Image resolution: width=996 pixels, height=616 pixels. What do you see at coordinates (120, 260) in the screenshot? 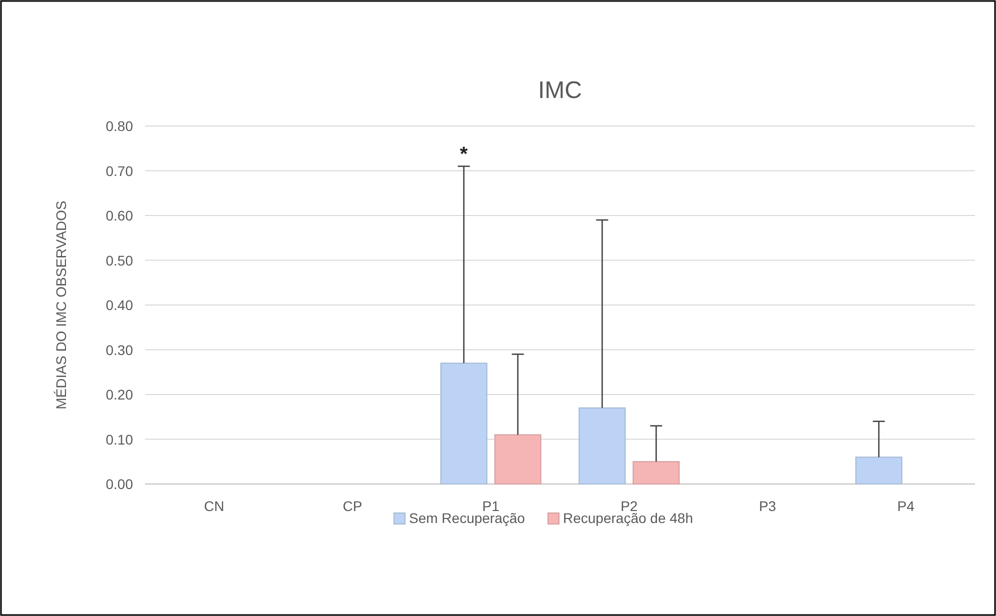
I see `y-tick-label: 0.50` at bounding box center [120, 260].